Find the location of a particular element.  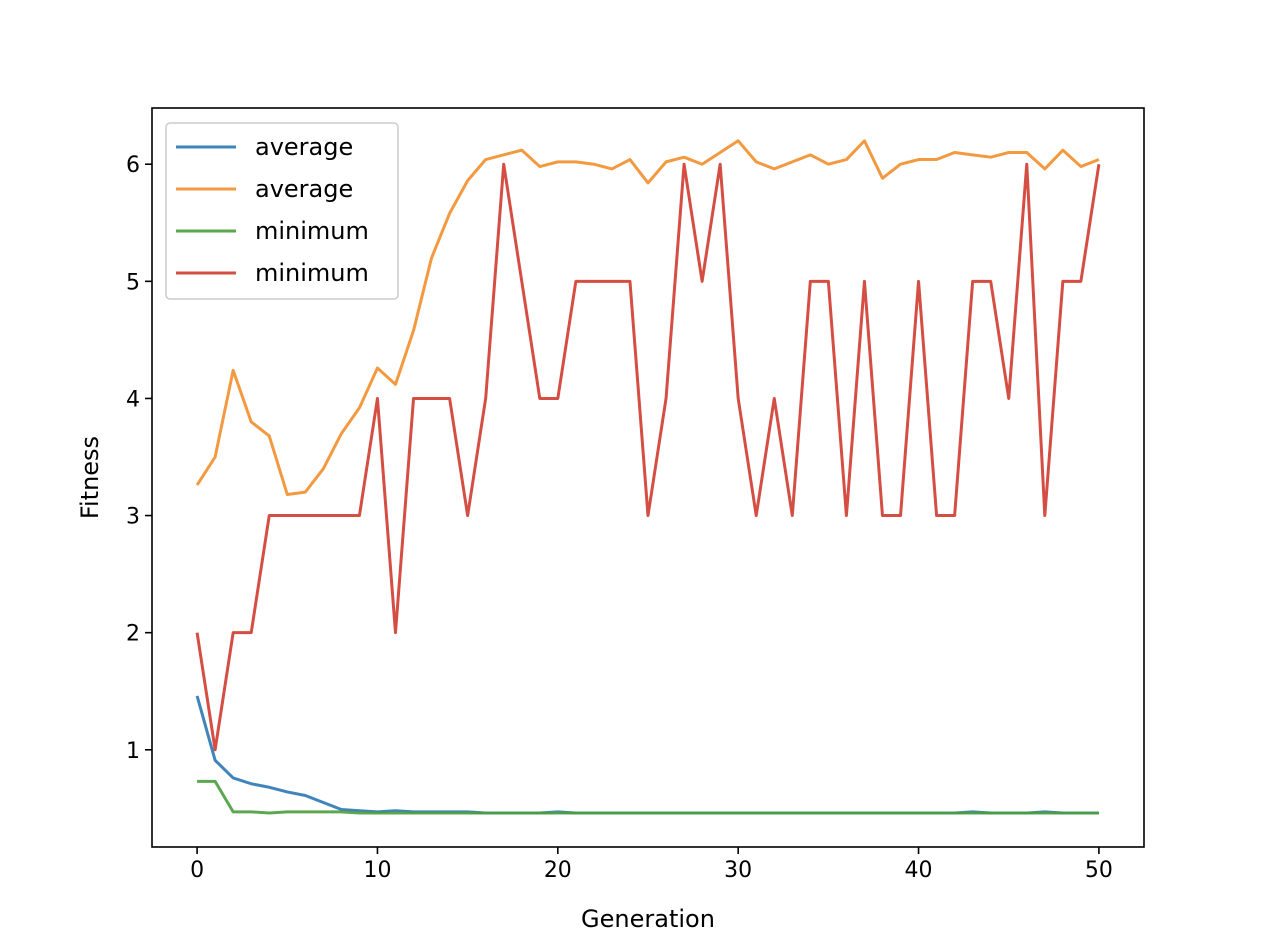

x-tick-label: 30 is located at coordinates (738, 870).